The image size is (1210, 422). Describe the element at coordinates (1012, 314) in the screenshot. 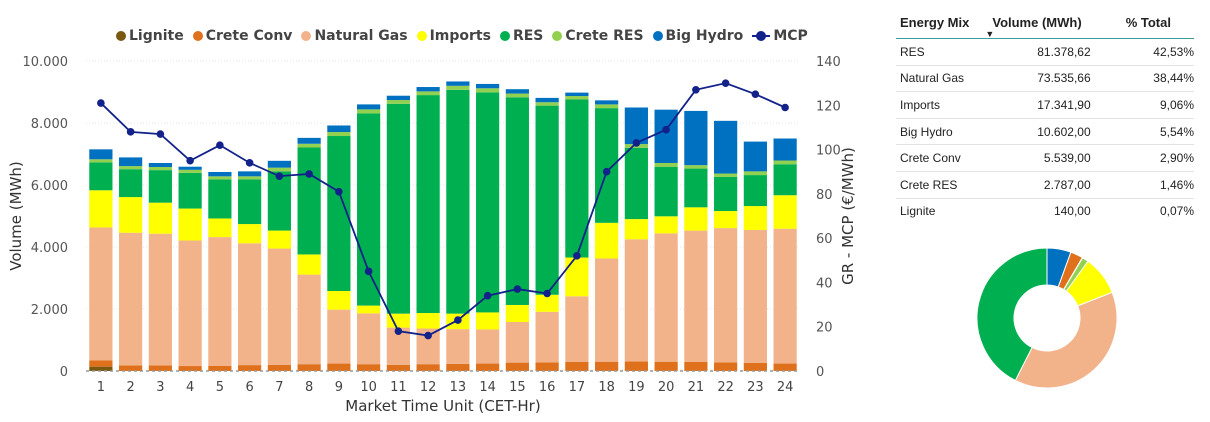

I see `donut-slice` at that location.